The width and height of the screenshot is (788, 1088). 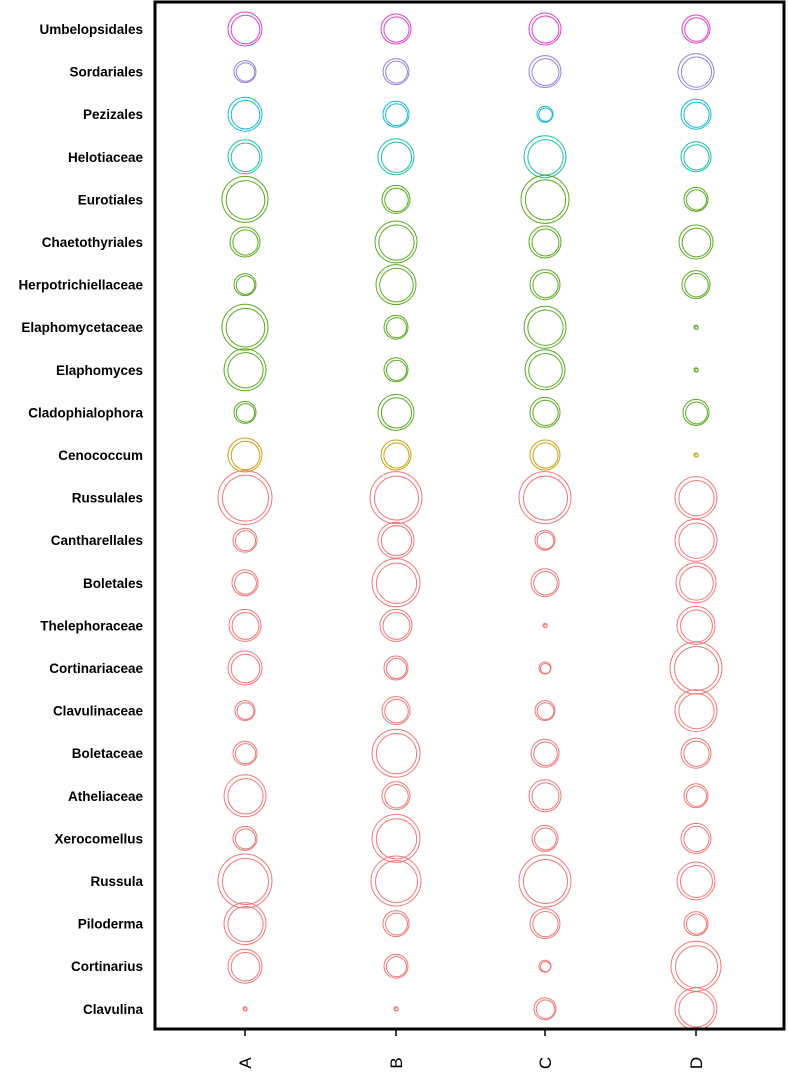 What do you see at coordinates (470, 1033) in the screenshot?
I see `column-ticks` at bounding box center [470, 1033].